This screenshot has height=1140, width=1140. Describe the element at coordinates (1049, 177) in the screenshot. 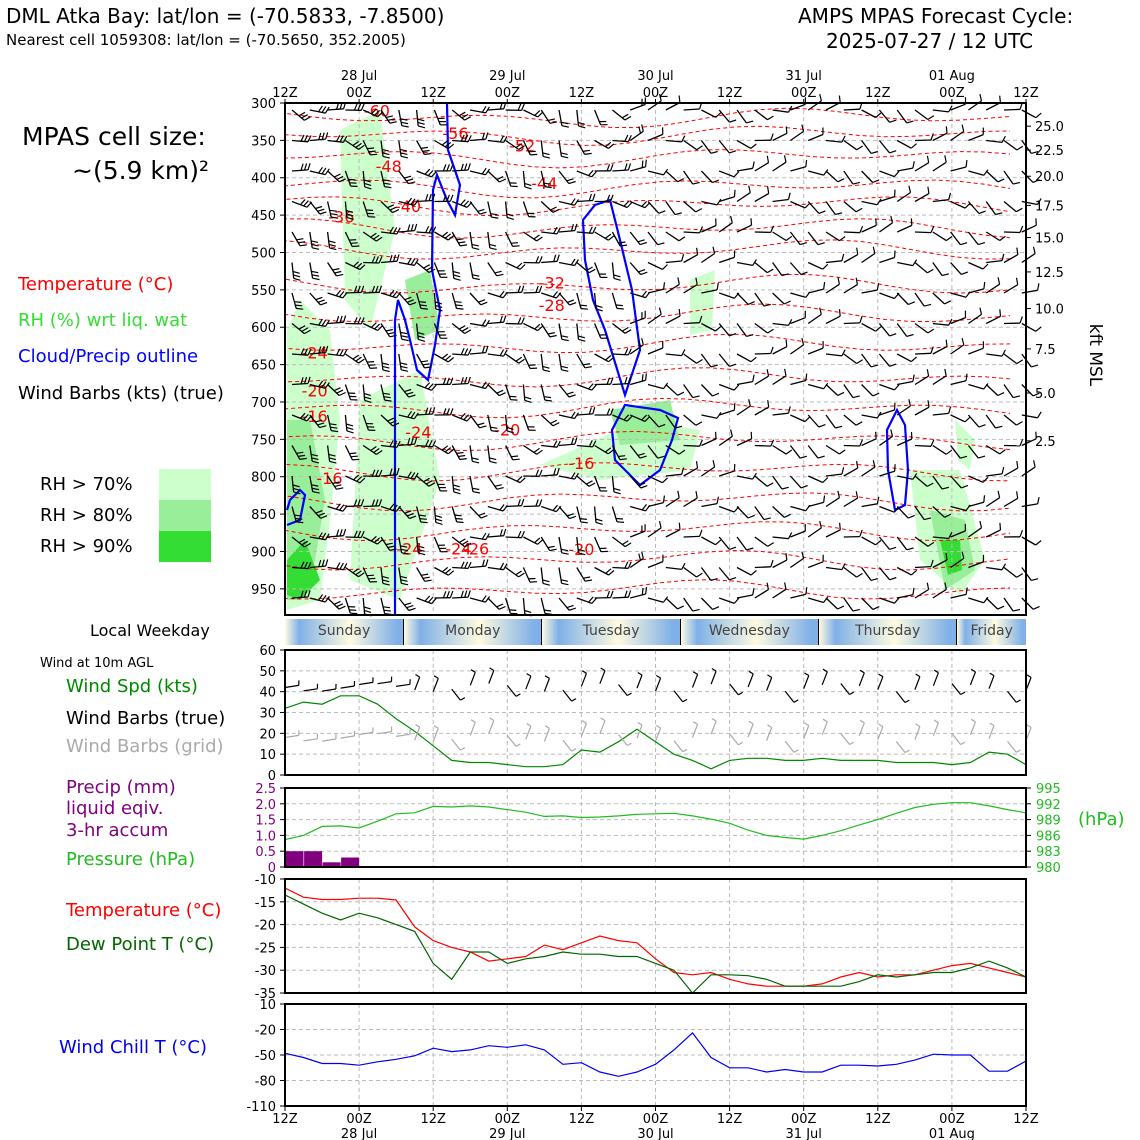

I see `kft-tick-label: 20.0` at that location.